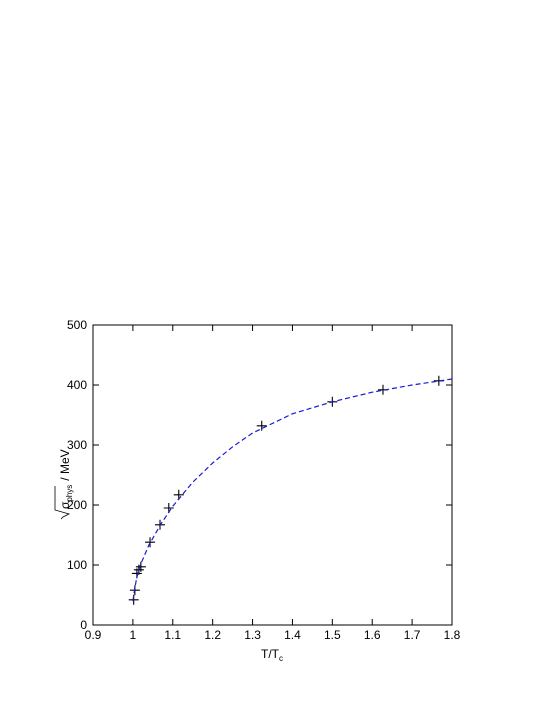 This screenshot has height=705, width=545. What do you see at coordinates (292, 635) in the screenshot?
I see `x-tick-label: 1.4` at bounding box center [292, 635].